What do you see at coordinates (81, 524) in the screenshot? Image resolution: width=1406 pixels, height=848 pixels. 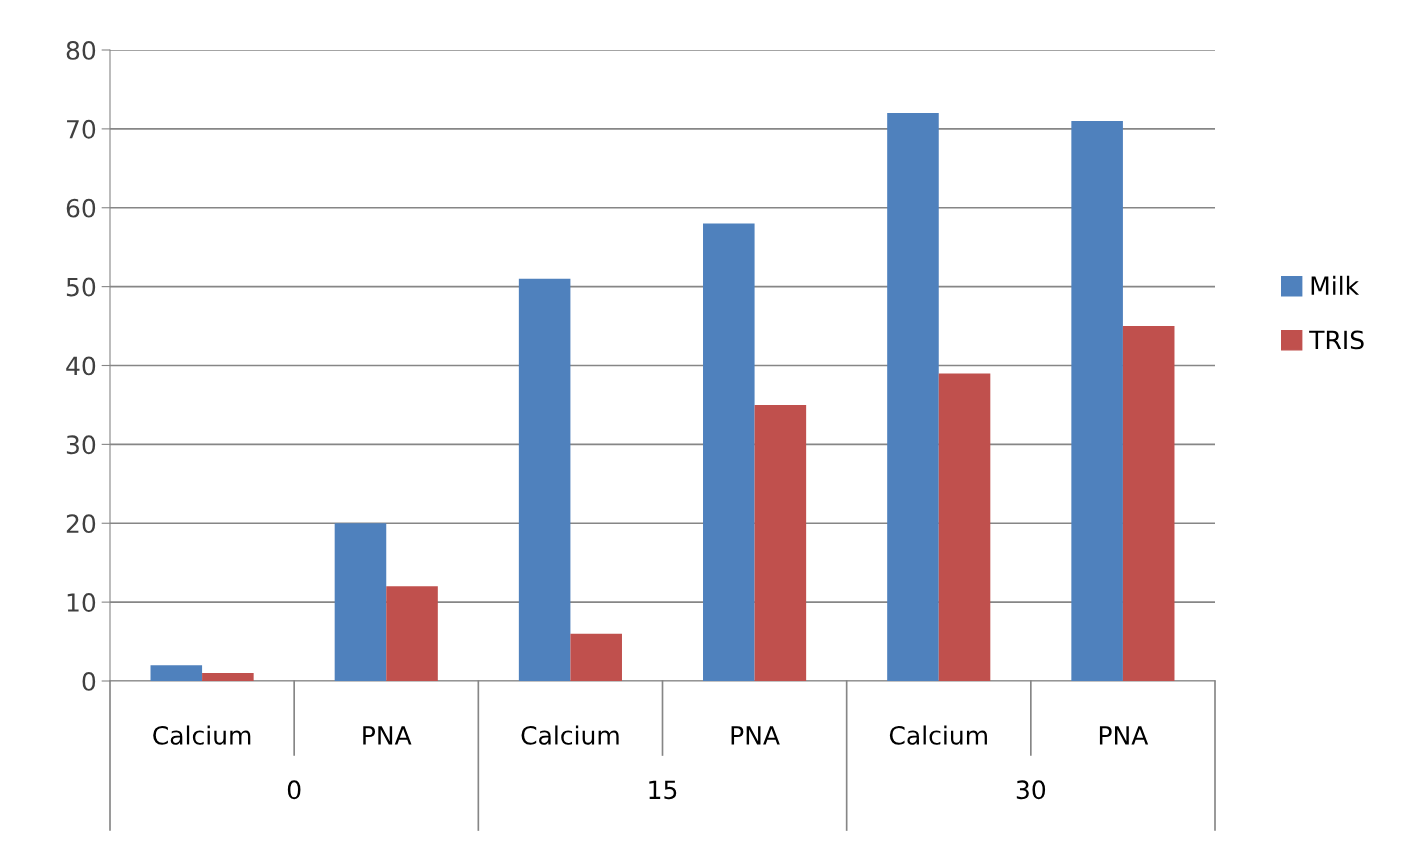 I see `y-tick-label: 20` at bounding box center [81, 524].